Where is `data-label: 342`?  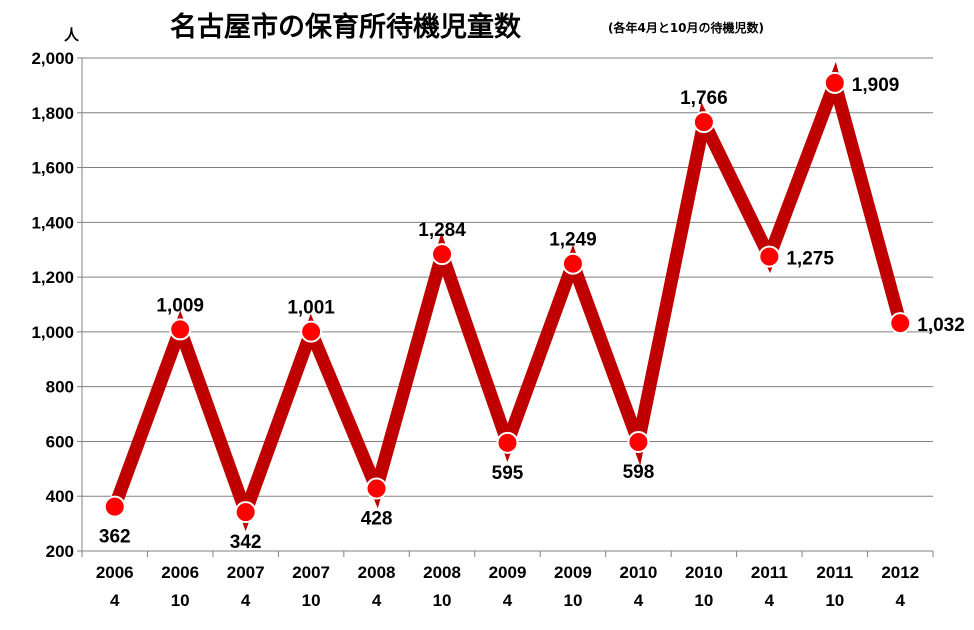
data-label: 342 is located at coordinates (246, 542).